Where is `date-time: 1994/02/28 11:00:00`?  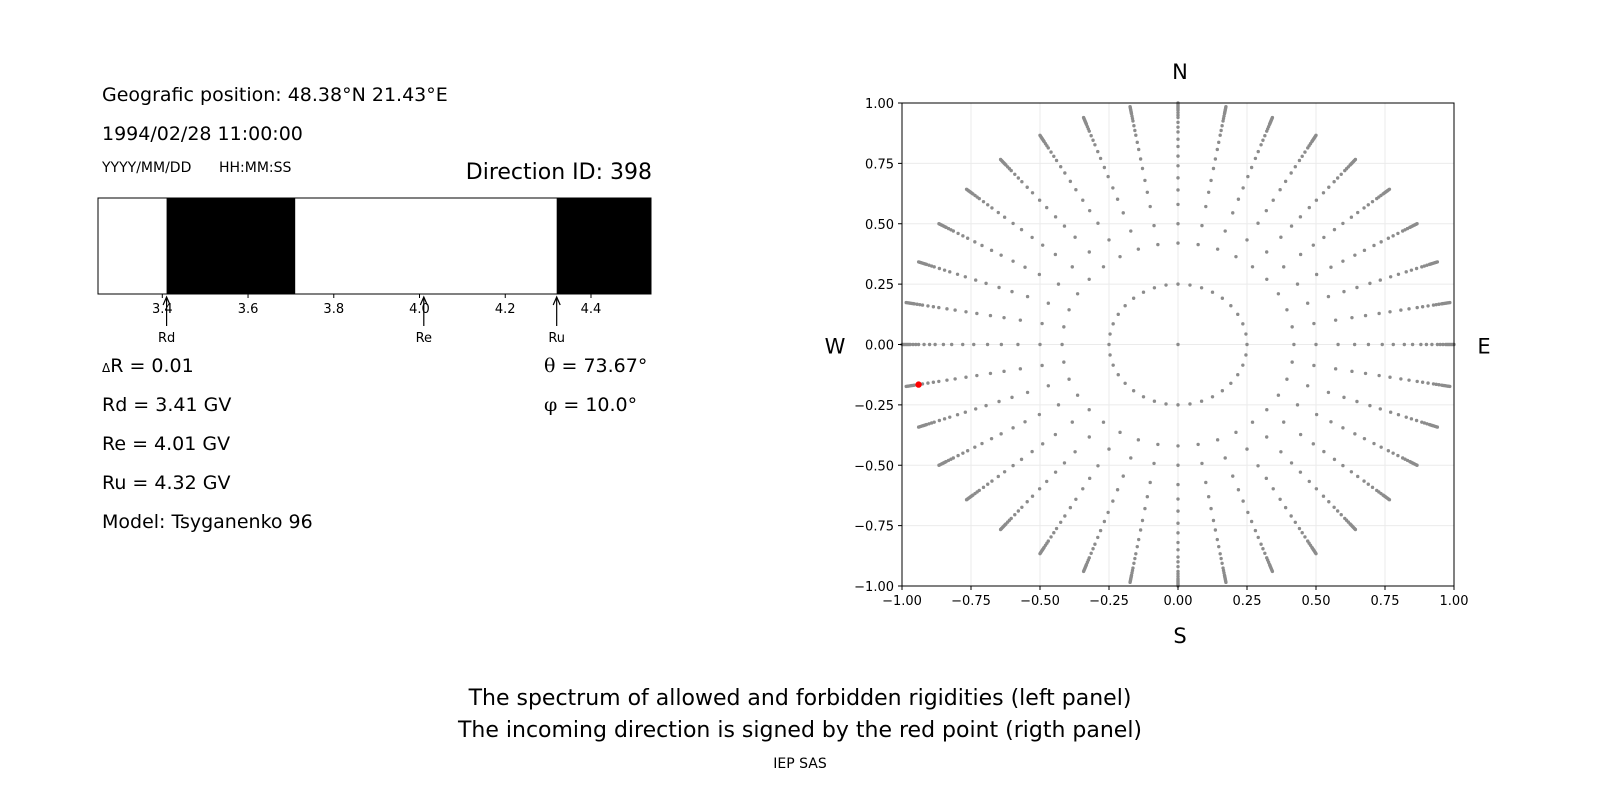 date-time: 1994/02/28 11:00:00 is located at coordinates (202, 134).